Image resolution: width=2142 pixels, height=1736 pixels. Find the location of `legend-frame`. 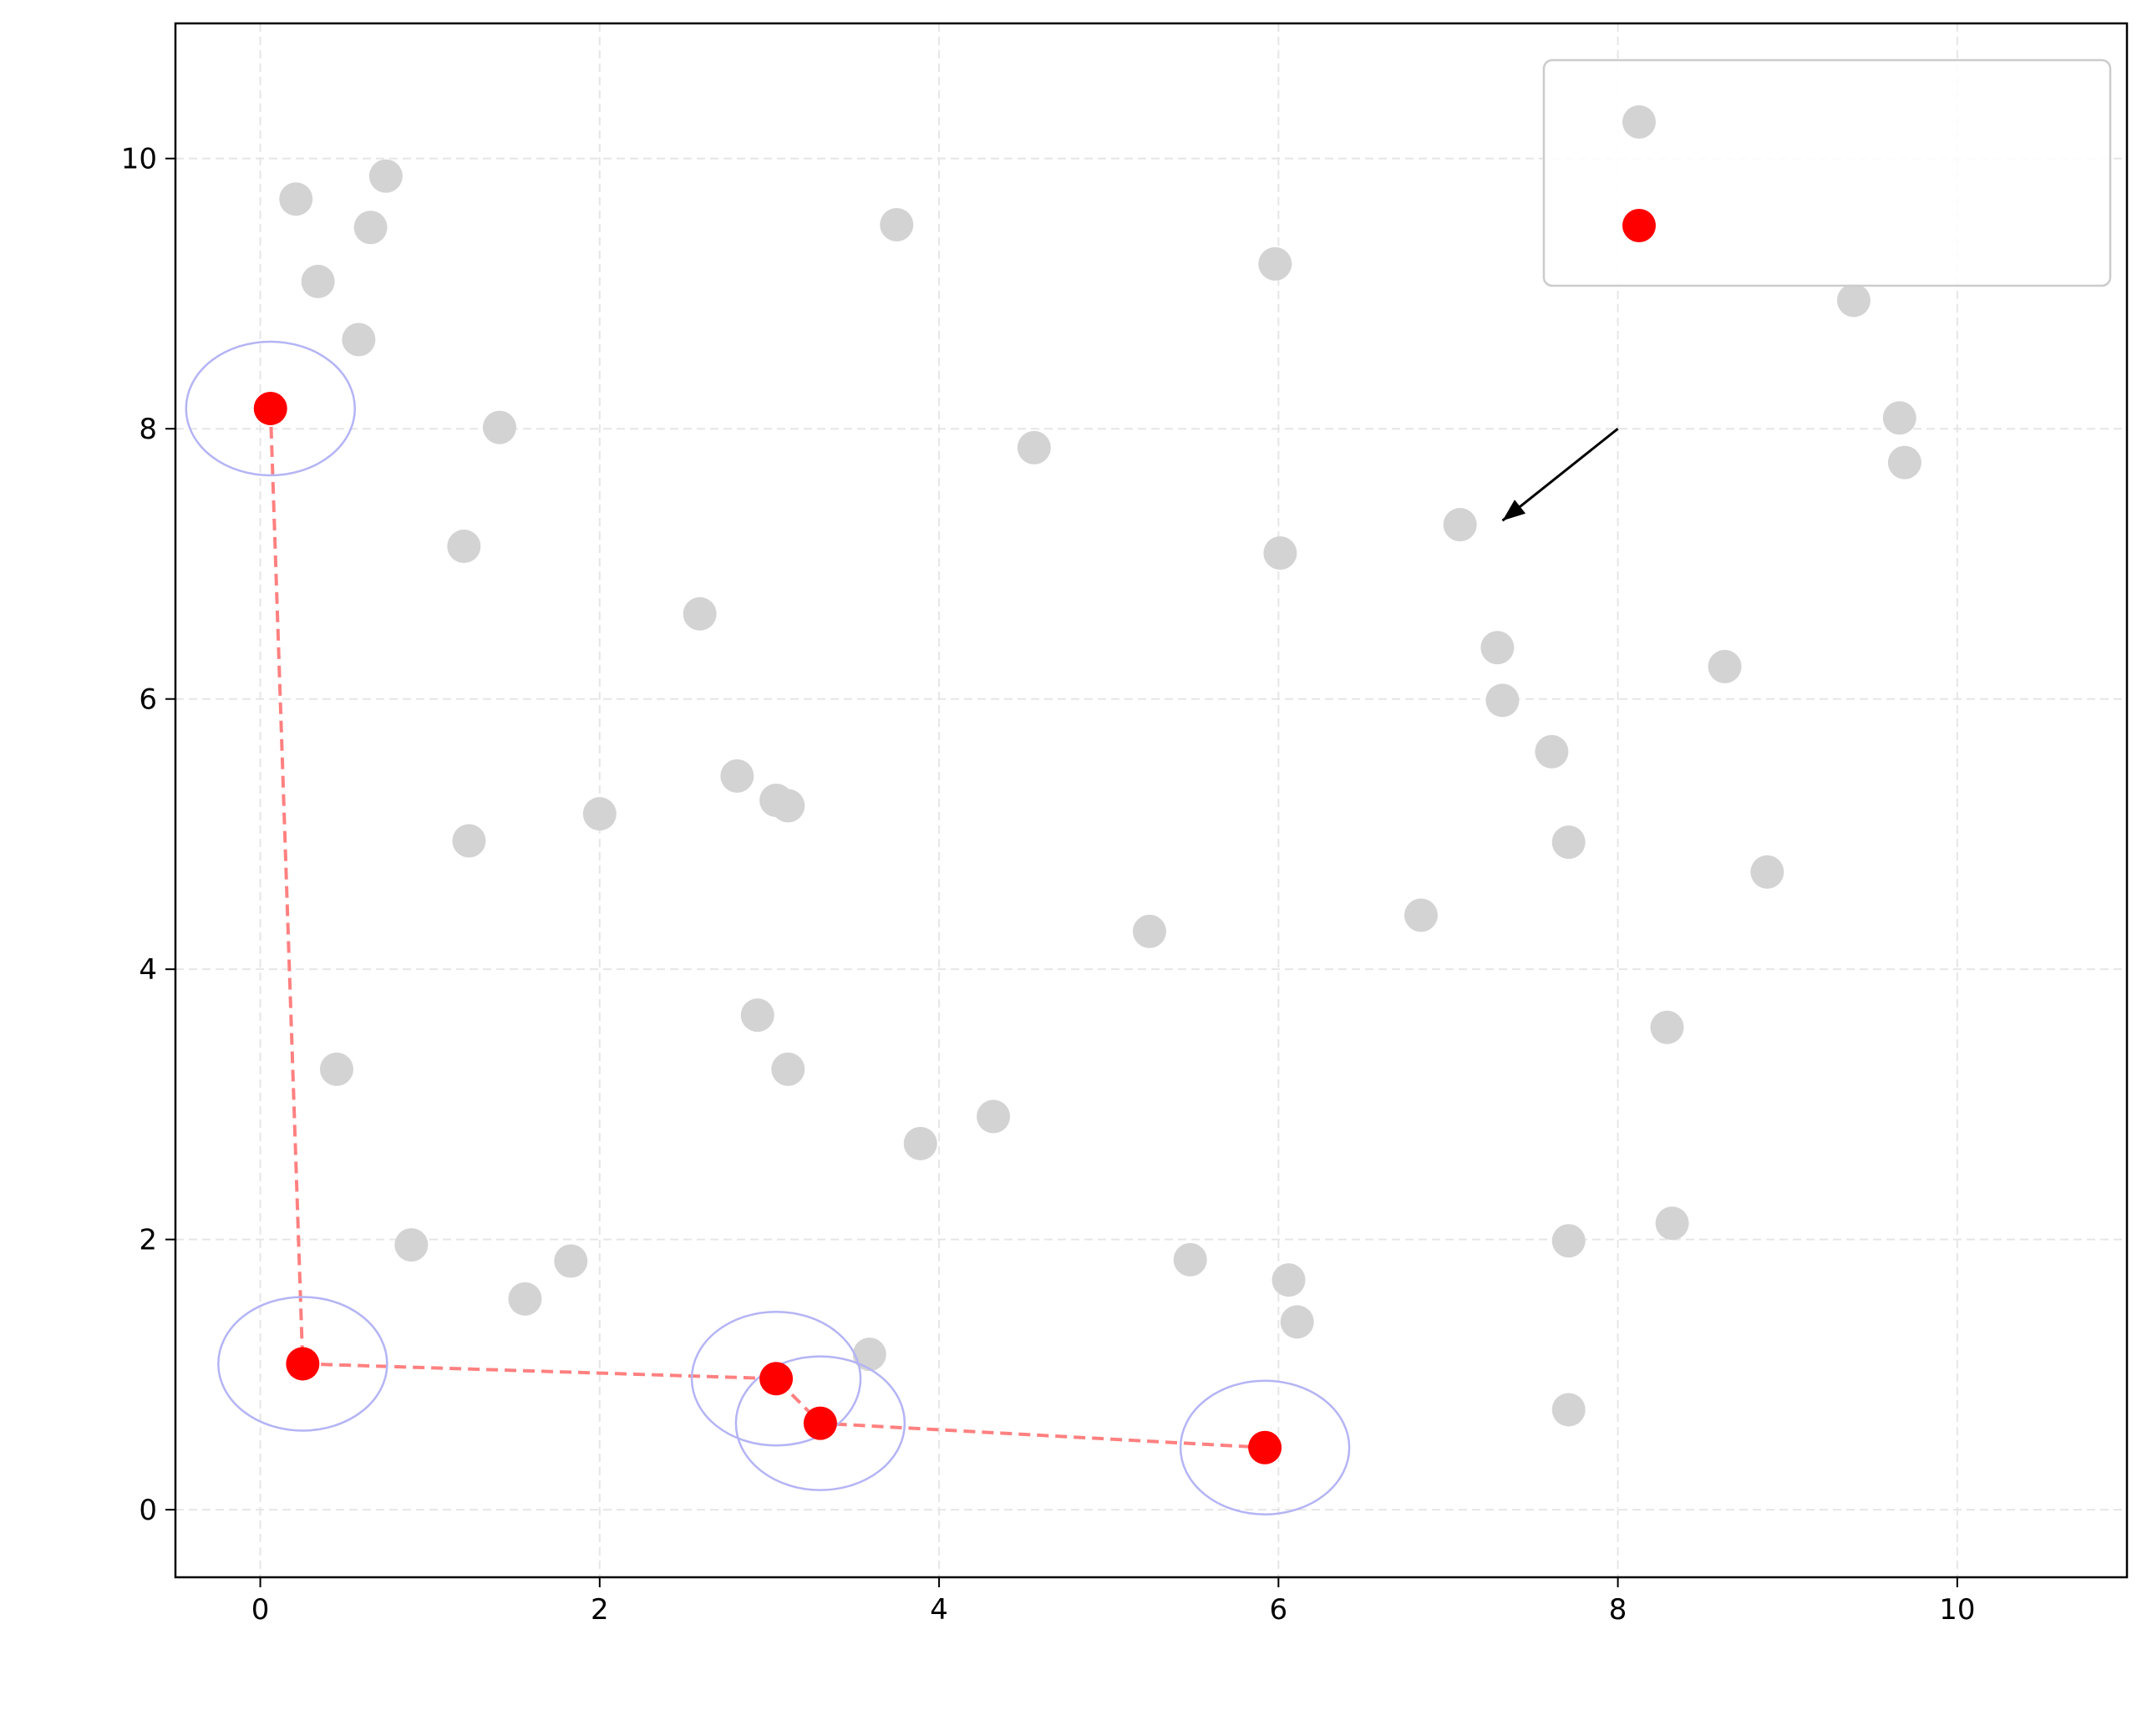

legend-frame is located at coordinates (1827, 172).